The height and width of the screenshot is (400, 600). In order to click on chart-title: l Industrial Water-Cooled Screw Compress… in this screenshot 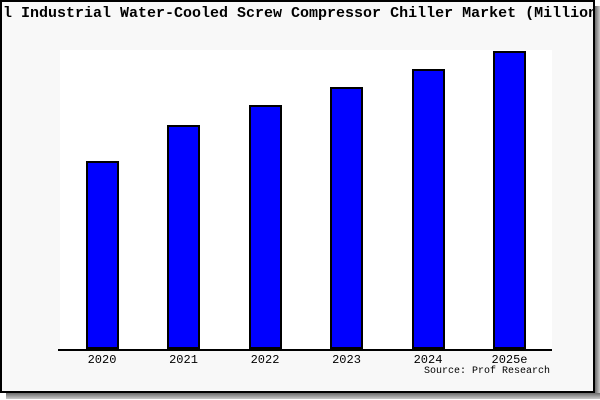, I will do `click(299, 13)`.